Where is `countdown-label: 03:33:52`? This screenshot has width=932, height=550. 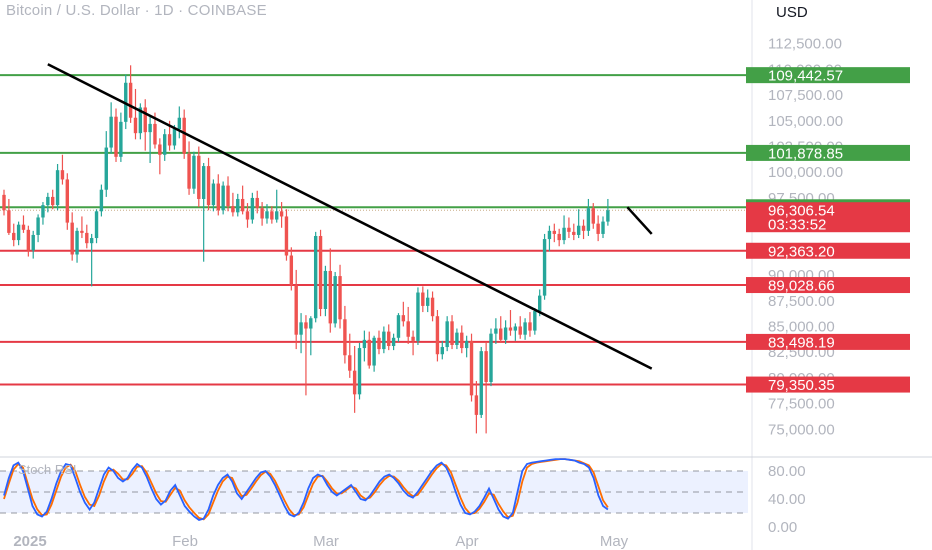
countdown-label: 03:33:52 is located at coordinates (797, 225).